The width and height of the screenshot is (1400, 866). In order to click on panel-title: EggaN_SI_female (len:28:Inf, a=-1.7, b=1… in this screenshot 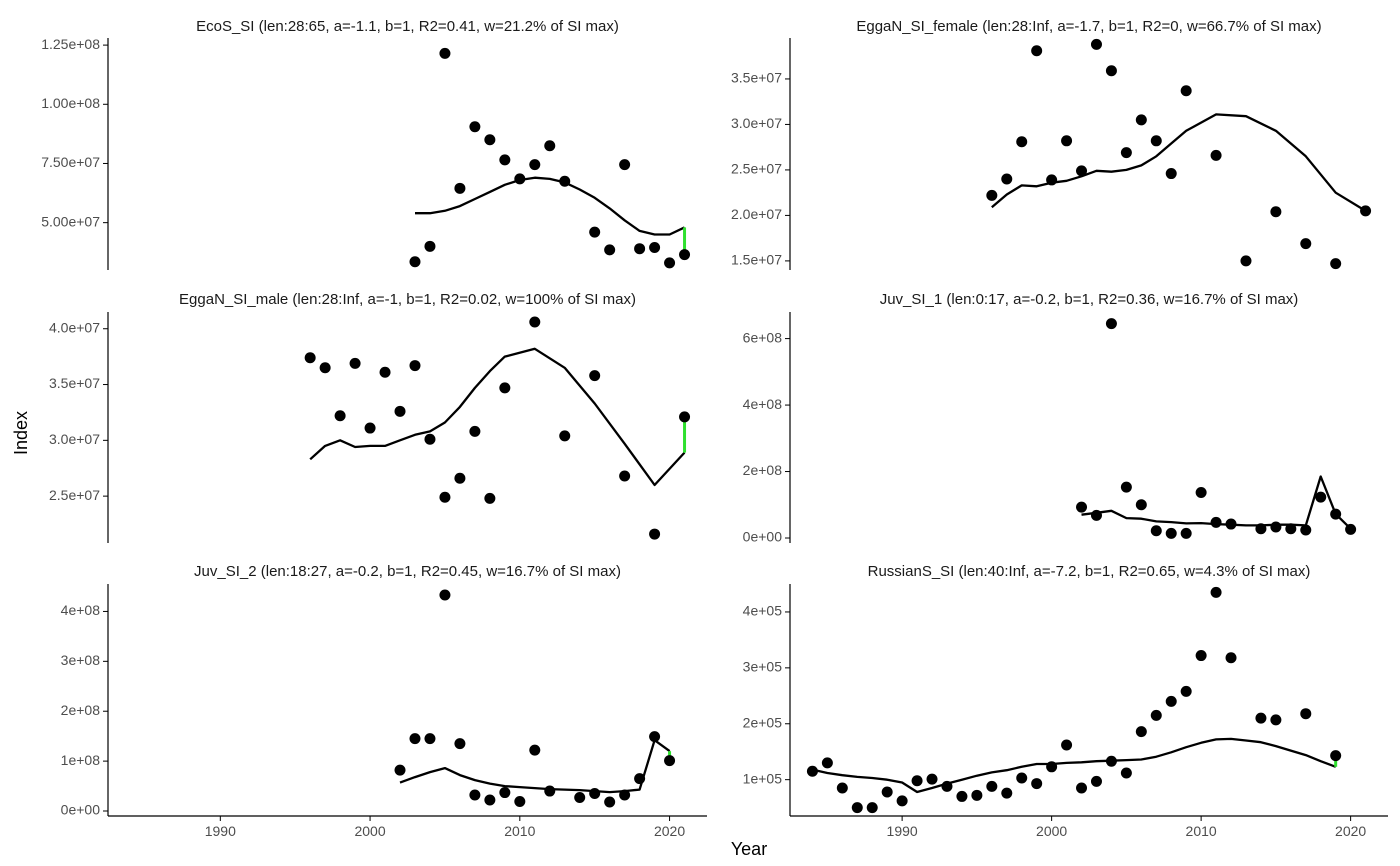, I will do `click(1088, 26)`.